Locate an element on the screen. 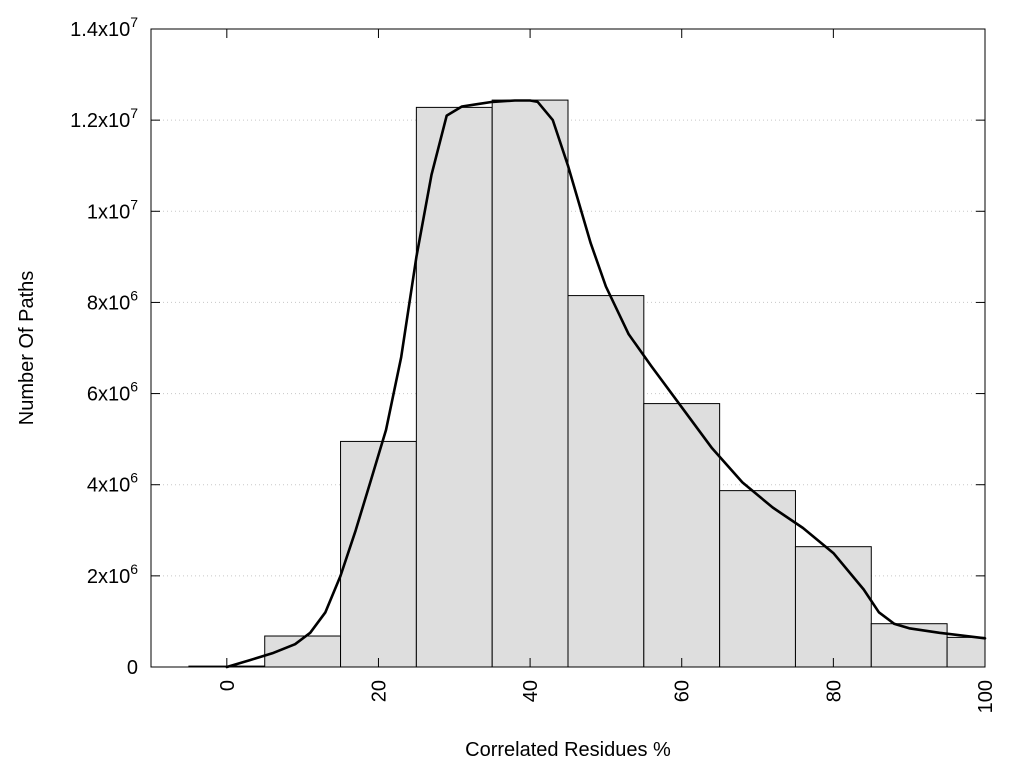 This screenshot has height=768, width=1024. y-tick-label-0: 0 is located at coordinates (132, 668).